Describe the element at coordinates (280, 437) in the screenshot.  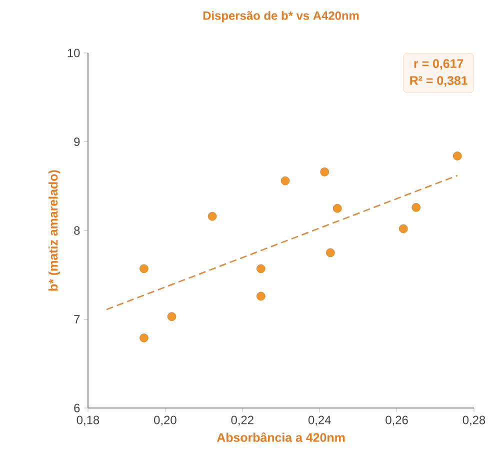
I see `x-axis-title: Absorbância a 420nm` at that location.